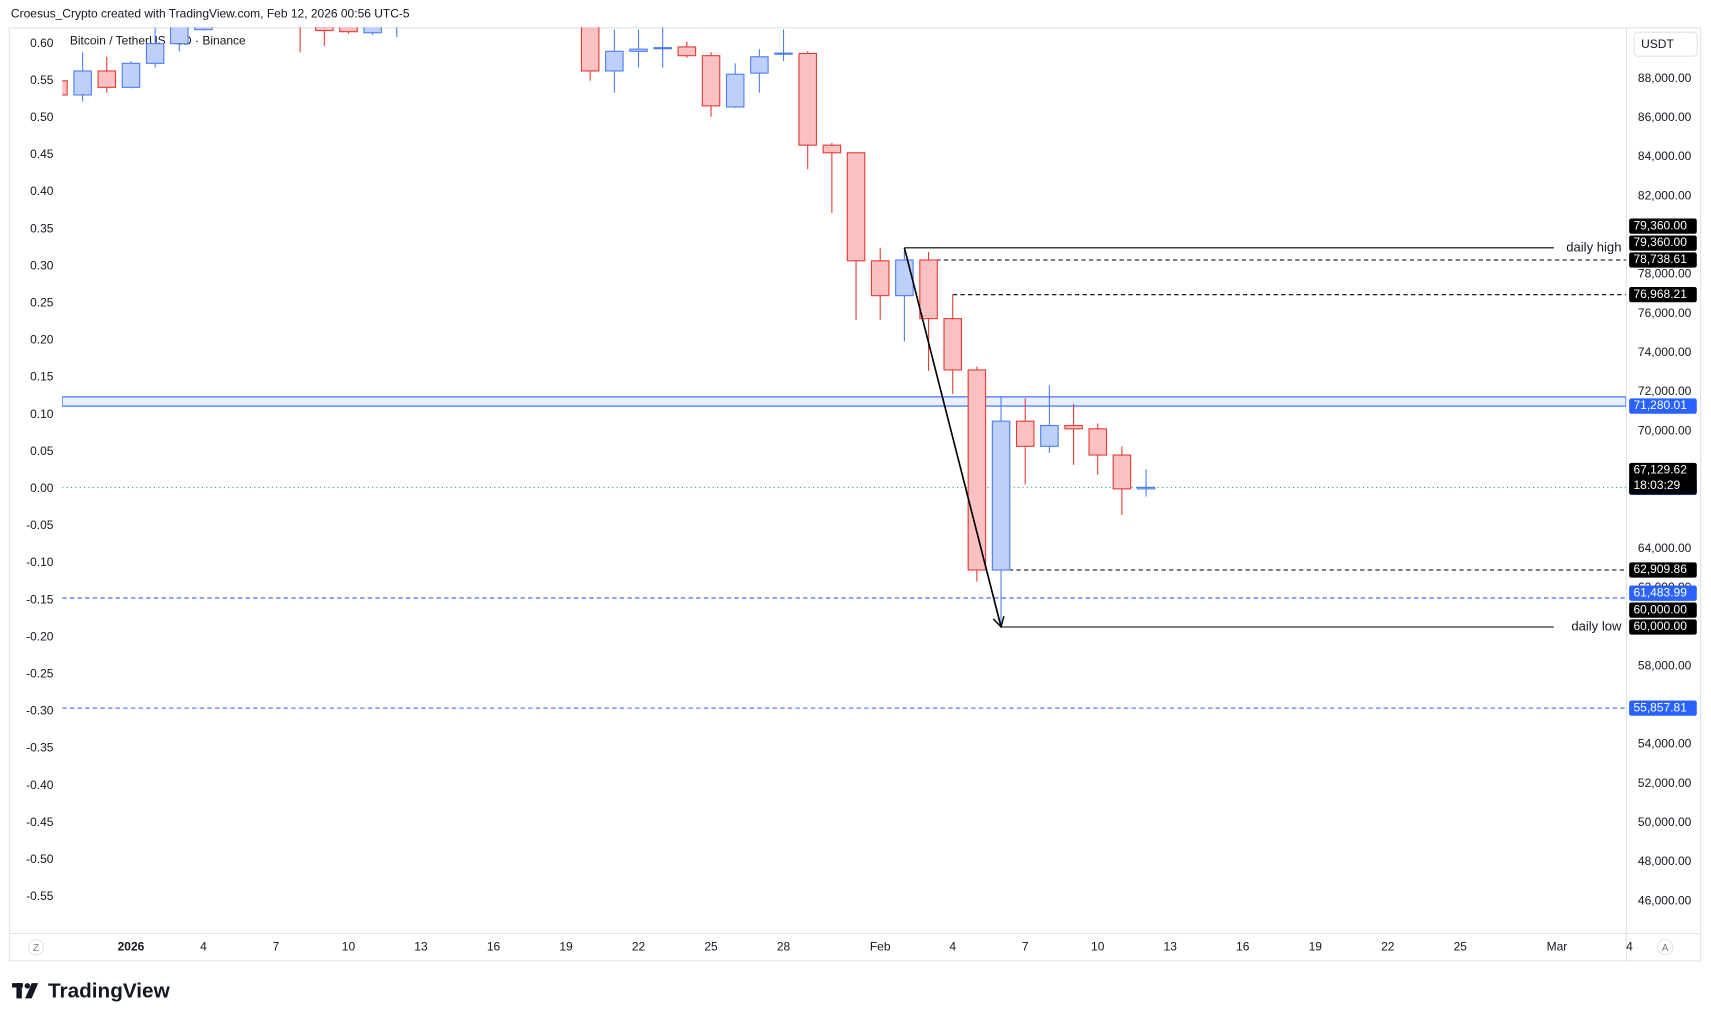 Image resolution: width=1711 pixels, height=1021 pixels. What do you see at coordinates (1557, 946) in the screenshot?
I see `x-tick-label: Mar` at bounding box center [1557, 946].